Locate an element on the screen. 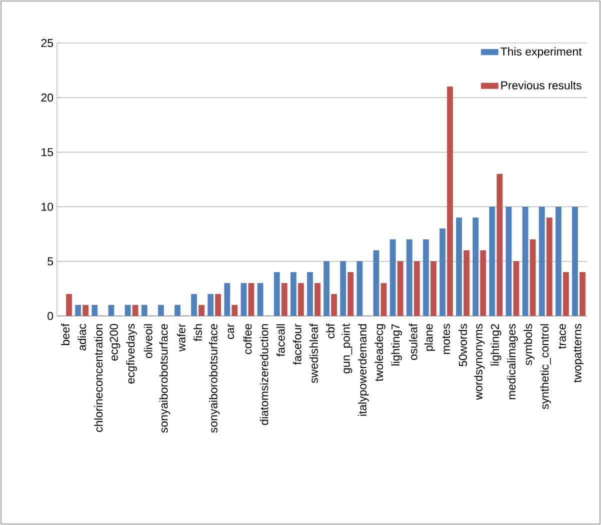 This screenshot has width=601, height=525. y-tick-label: 15 is located at coordinates (48, 152).